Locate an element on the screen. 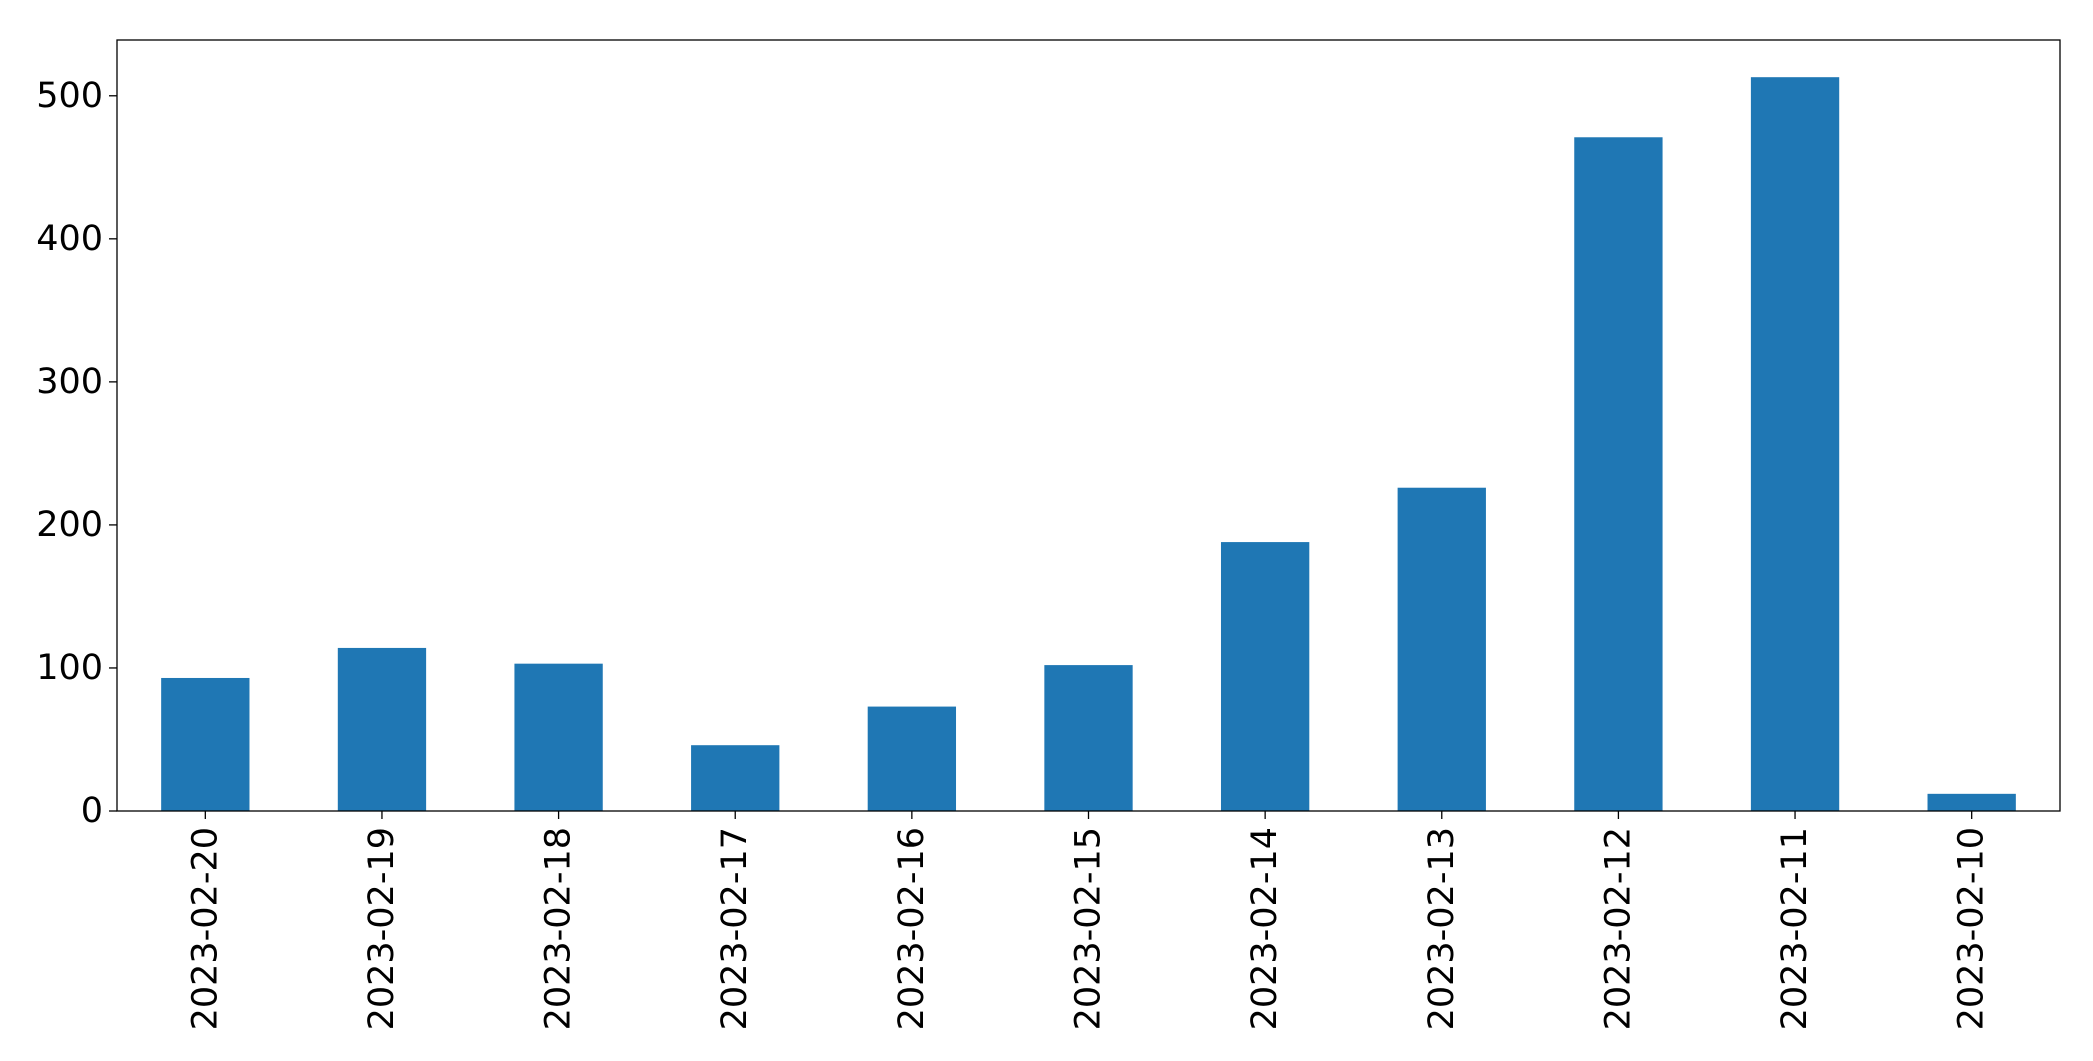 The width and height of the screenshot is (2093, 1061). x-tick-label: 2023-02-20 is located at coordinates (205, 928).